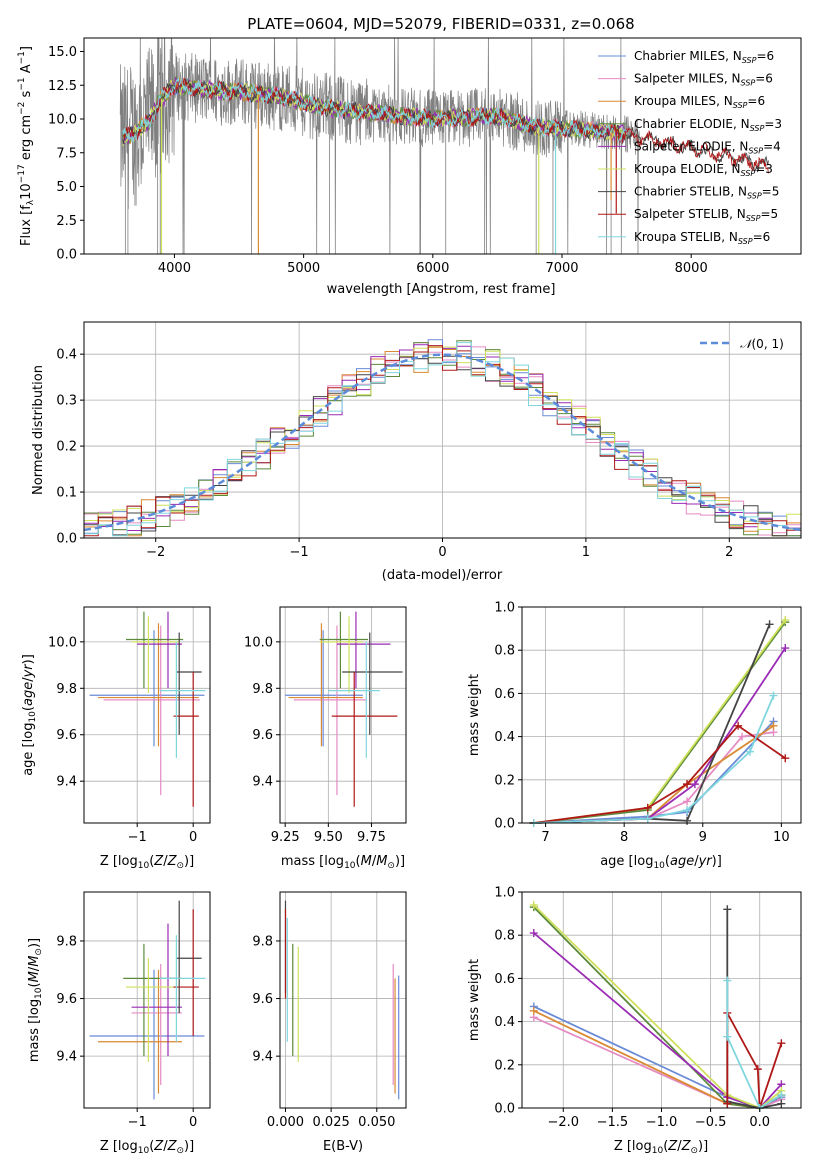 The image size is (819, 1170). I want to click on y-tick-label: 2.5, so click(66, 221).